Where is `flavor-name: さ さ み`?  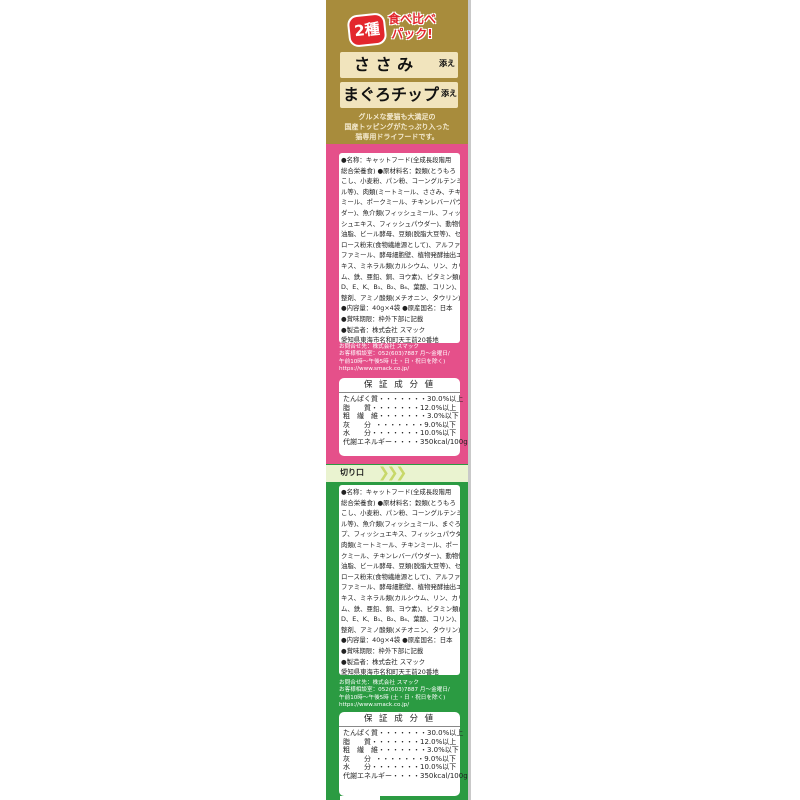 flavor-name: さ さ み is located at coordinates (384, 64).